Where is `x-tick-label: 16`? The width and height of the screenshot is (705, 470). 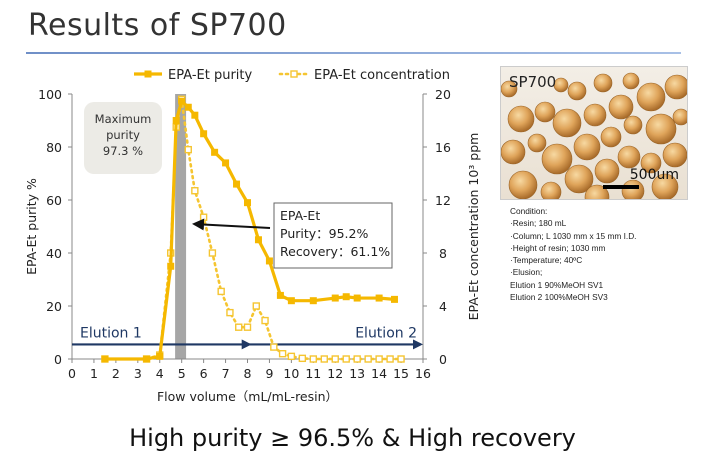
x-tick-label: 16 is located at coordinates (423, 373).